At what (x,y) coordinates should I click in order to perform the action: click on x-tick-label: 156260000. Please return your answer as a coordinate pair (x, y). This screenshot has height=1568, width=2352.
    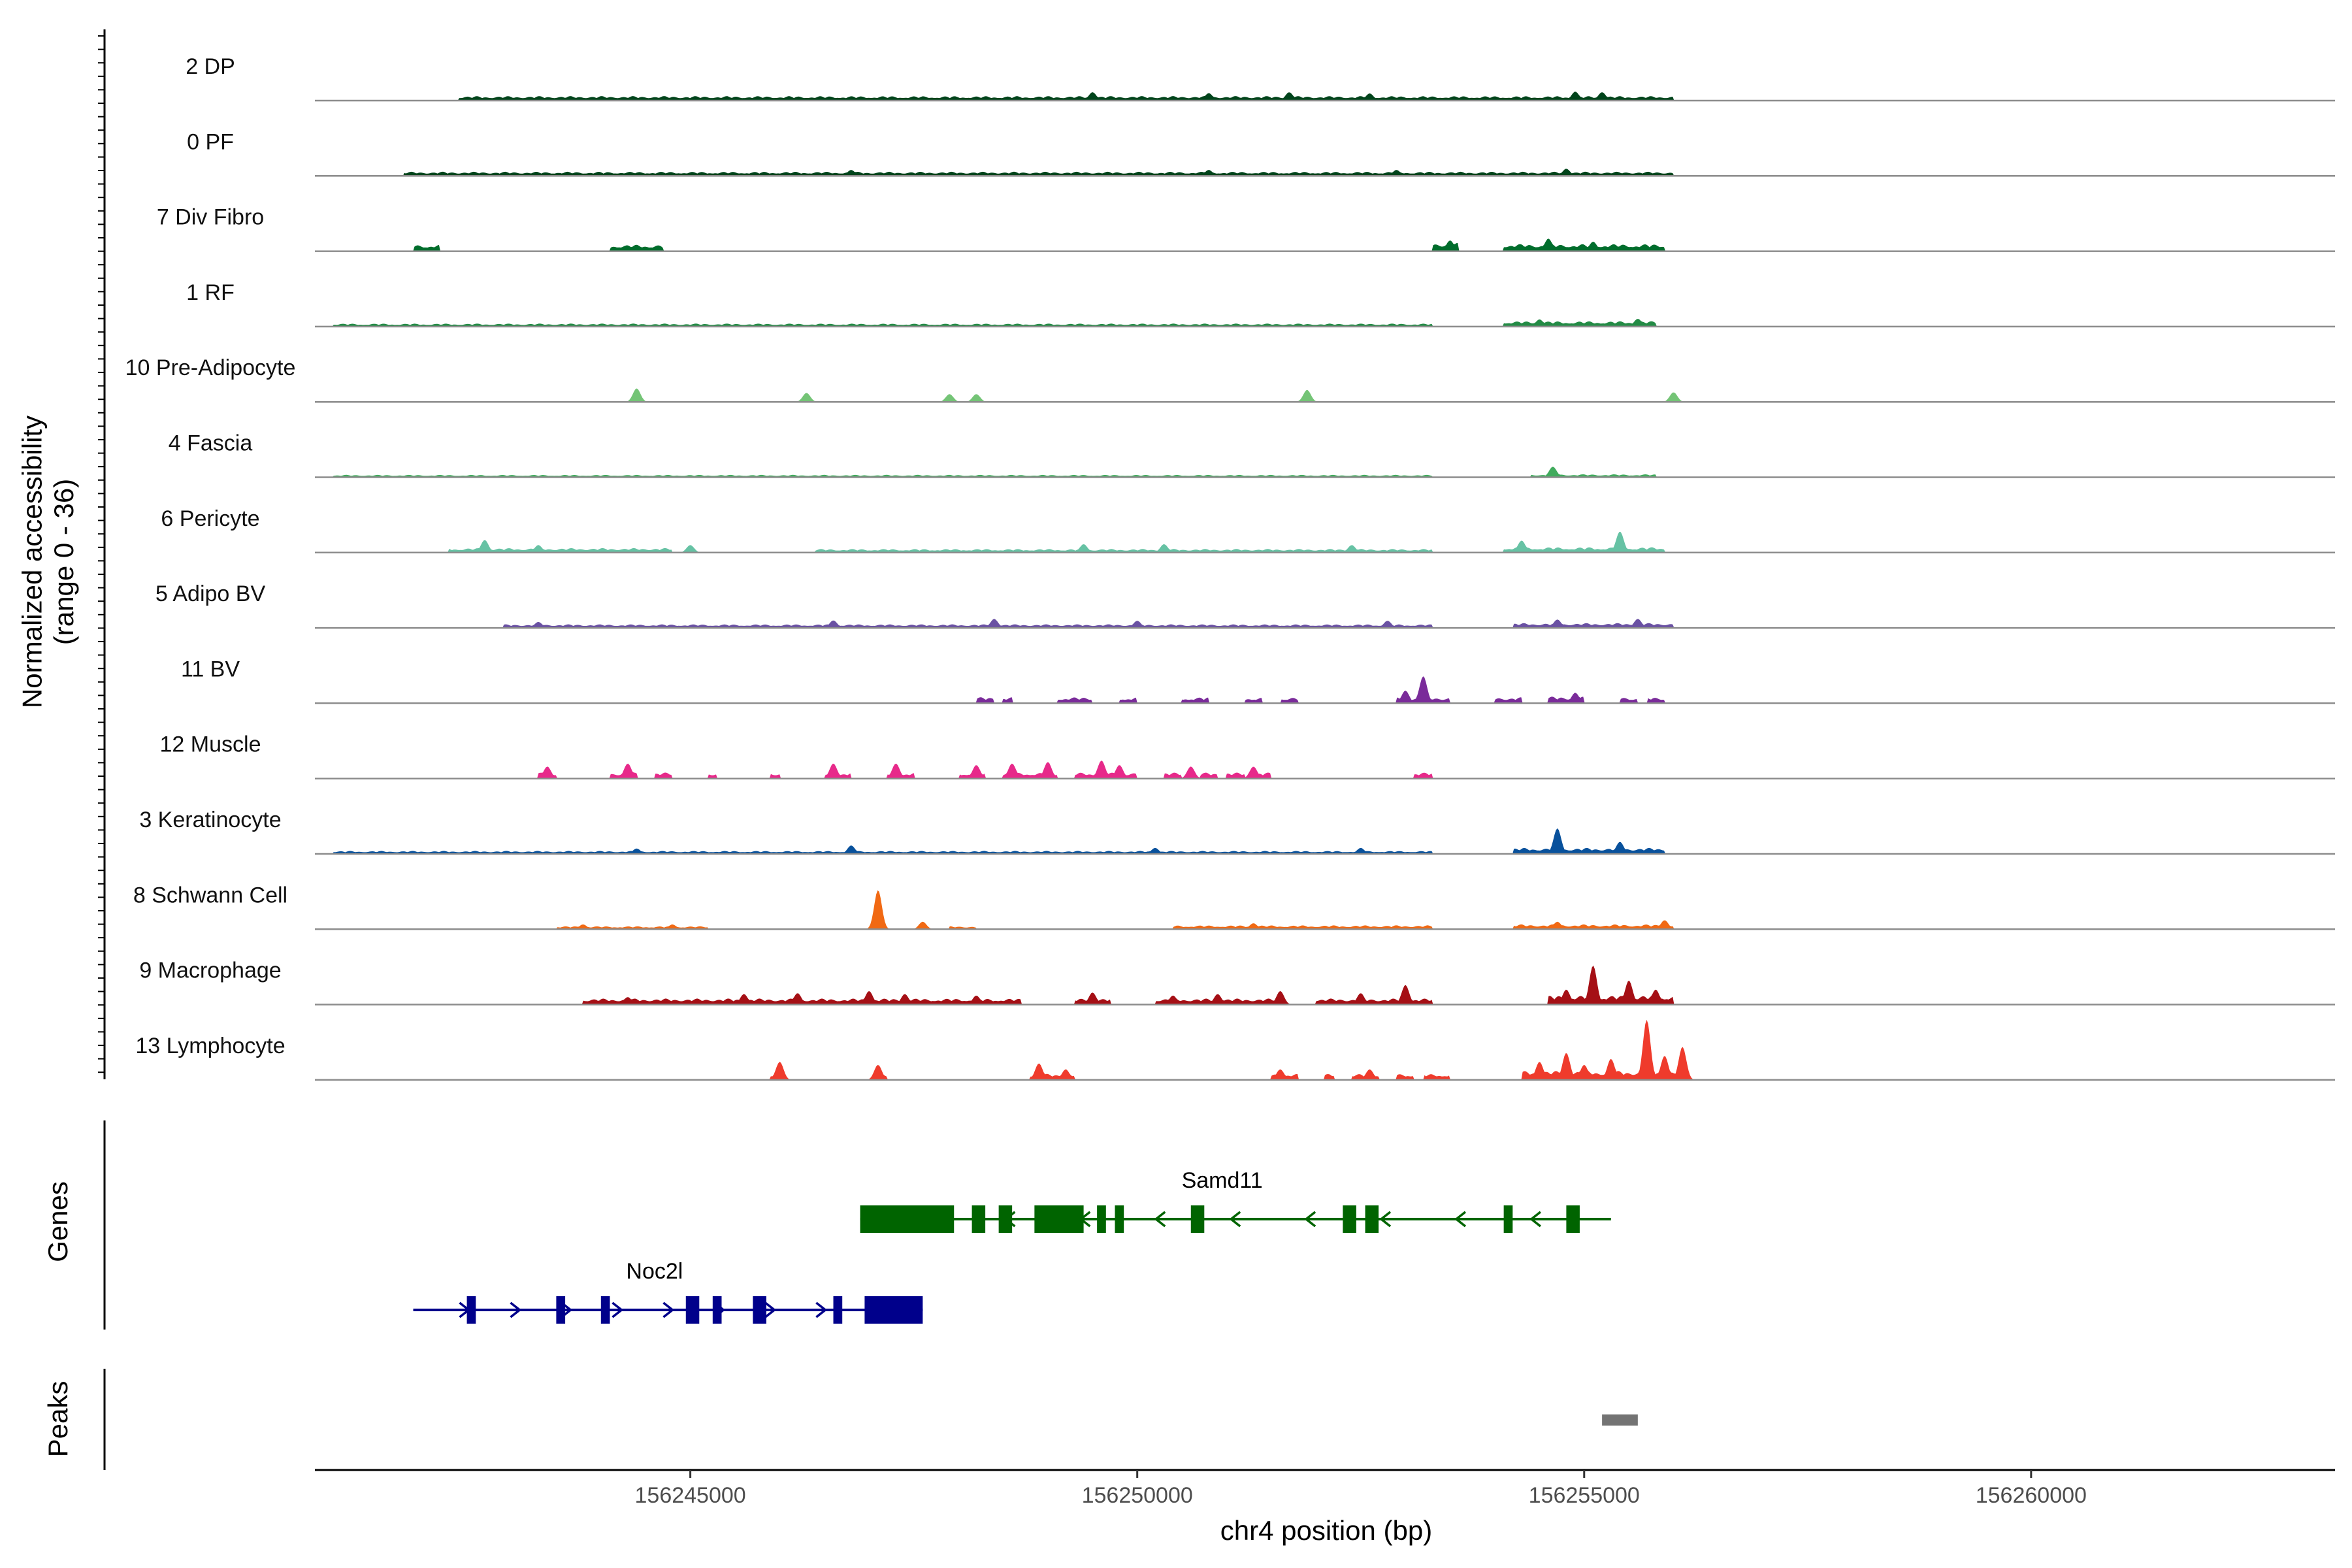
    Looking at the image, I should click on (2031, 1495).